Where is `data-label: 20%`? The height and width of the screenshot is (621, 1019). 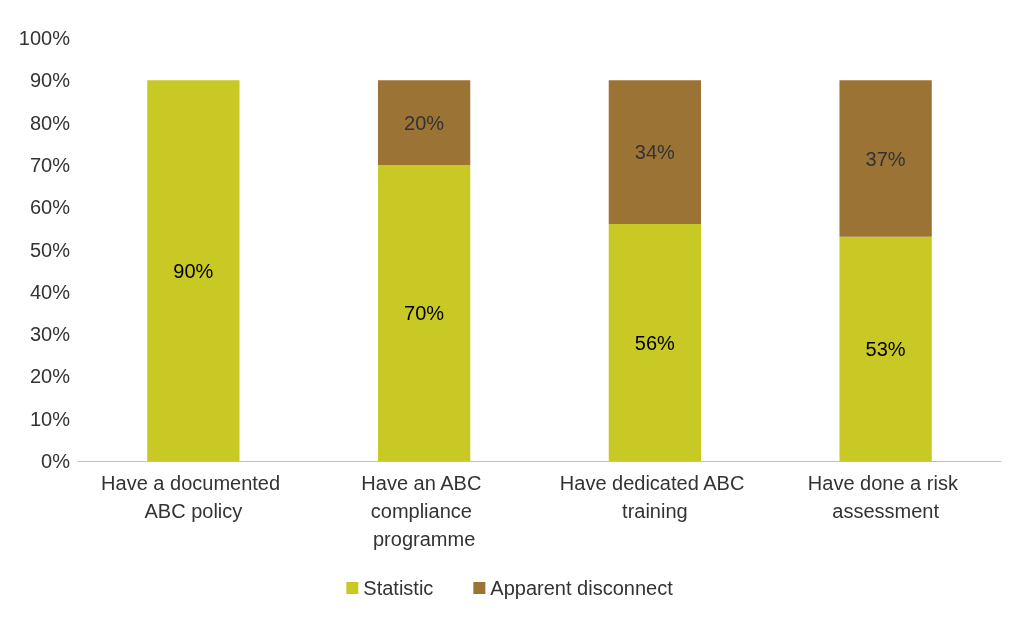
data-label: 20% is located at coordinates (424, 122).